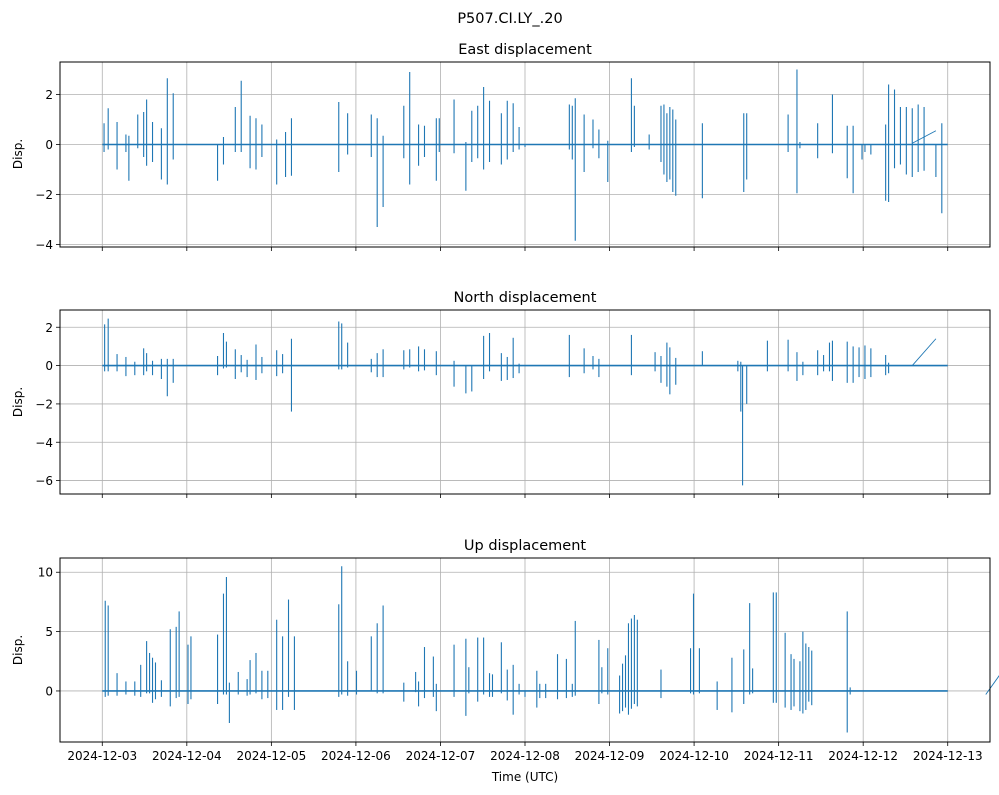  What do you see at coordinates (44, 481) in the screenshot?
I see `y-tick-label: −6` at bounding box center [44, 481].